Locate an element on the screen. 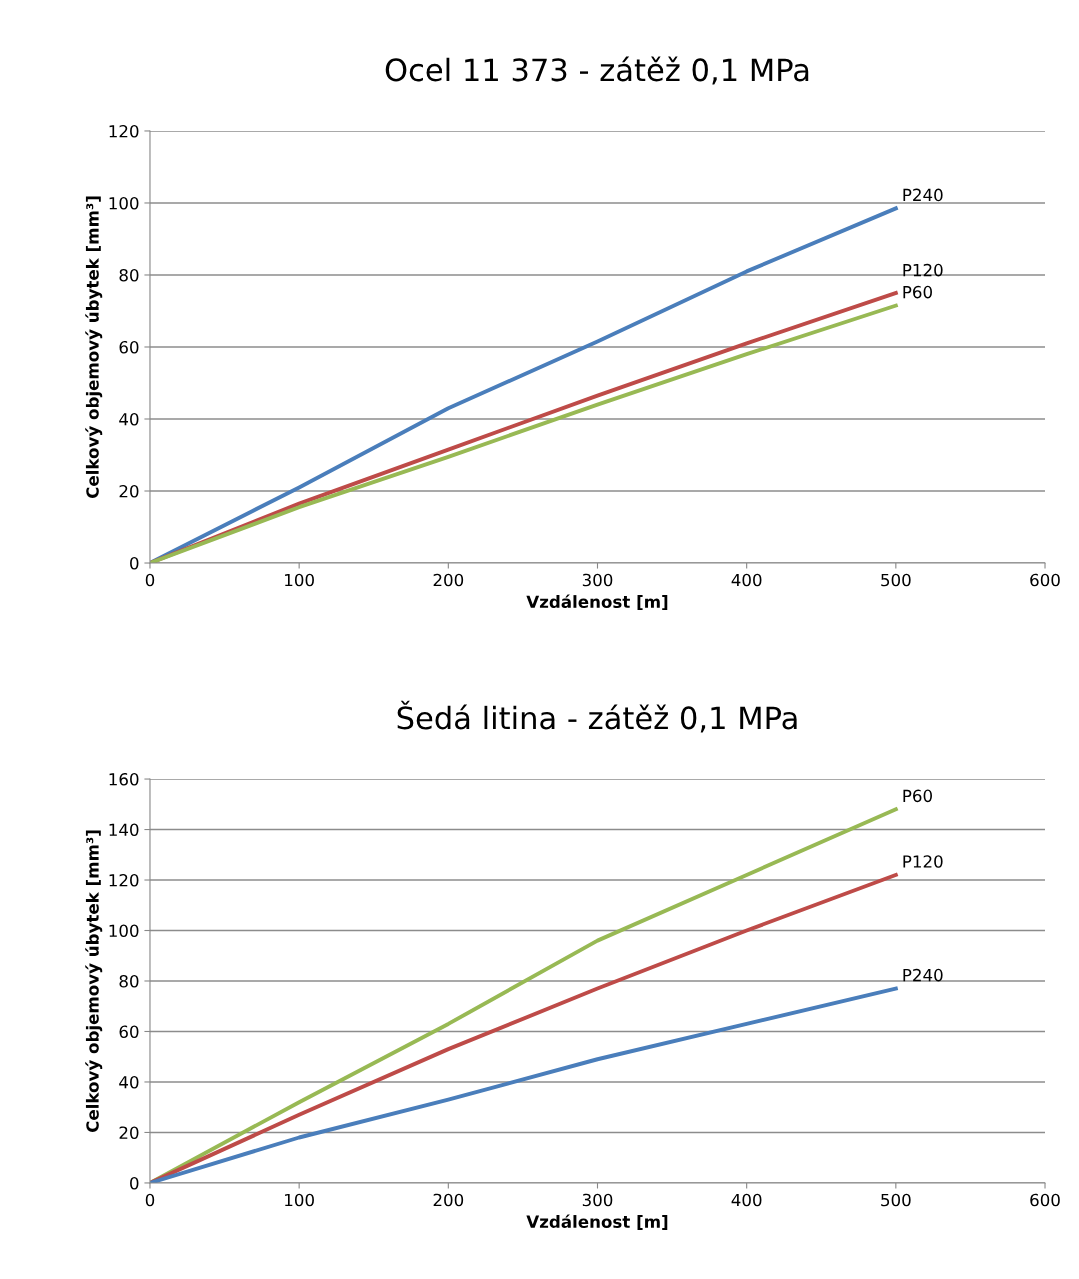 This screenshot has height=1279, width=1079. chart-title: Ocel 11 373 - zátěž 0,1 MPa is located at coordinates (597, 70).